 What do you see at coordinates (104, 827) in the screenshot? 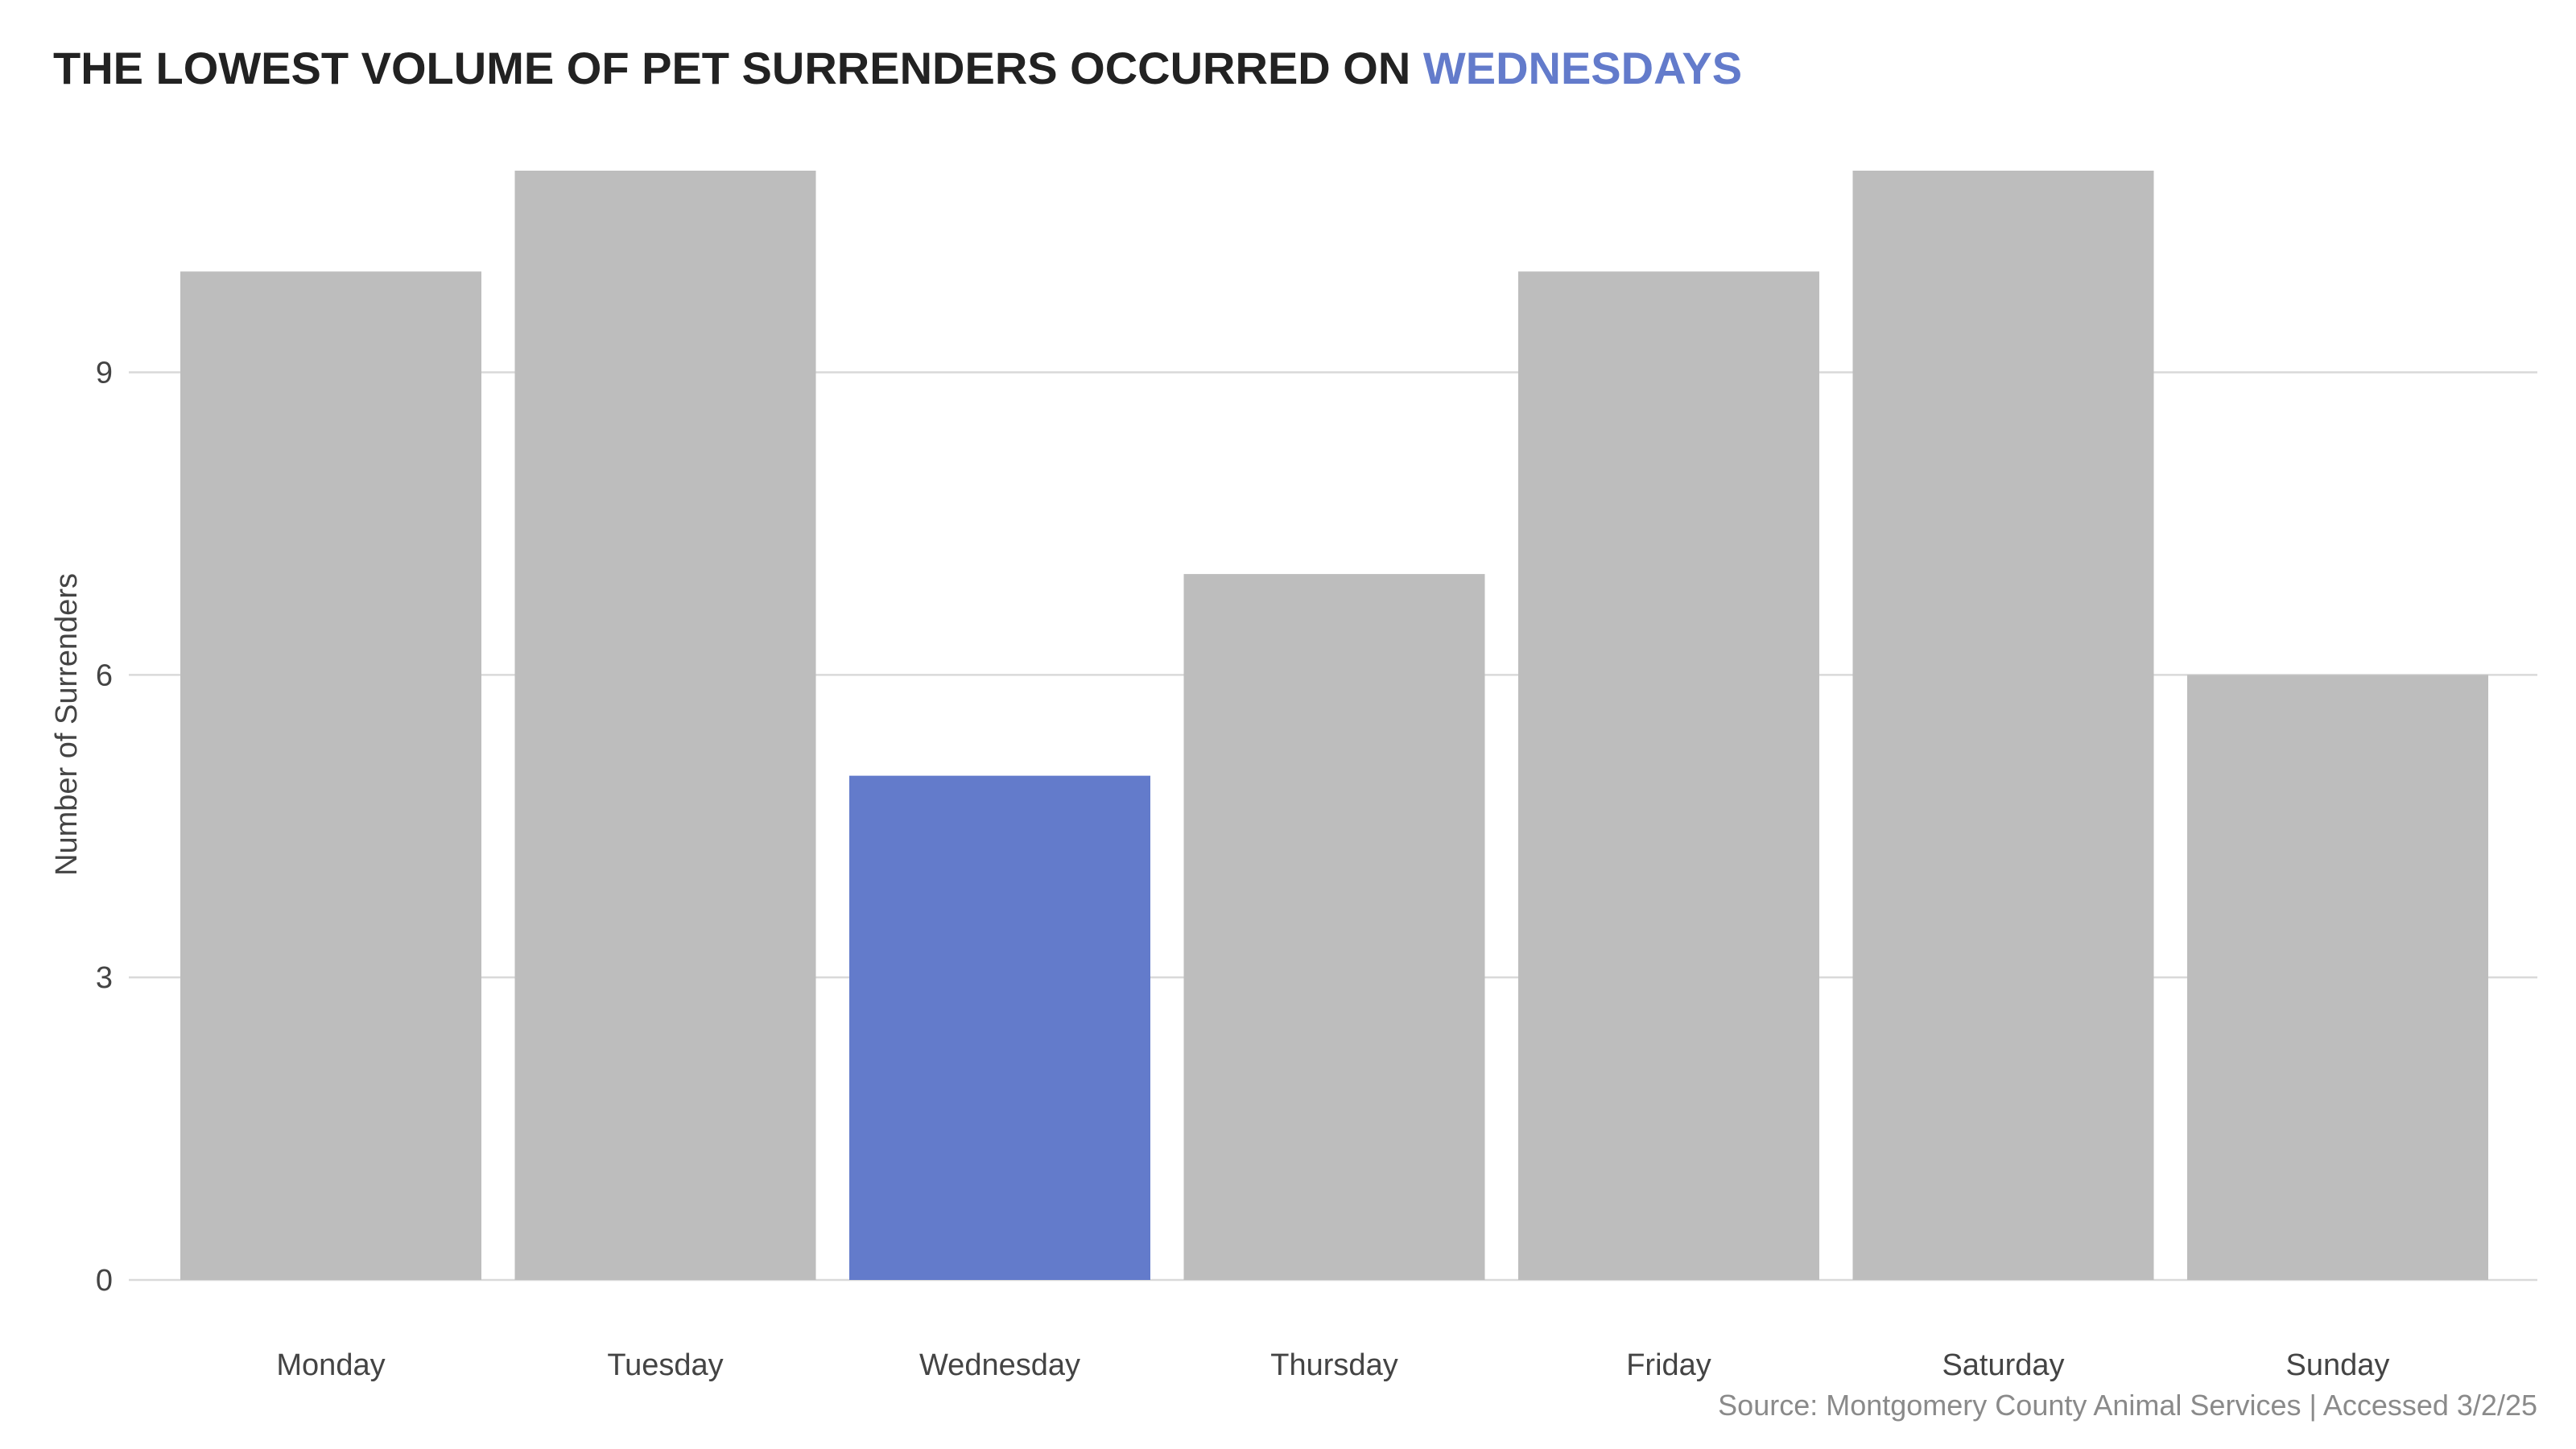
I see `y-axis-ticks: 0 3 6 9` at bounding box center [104, 827].